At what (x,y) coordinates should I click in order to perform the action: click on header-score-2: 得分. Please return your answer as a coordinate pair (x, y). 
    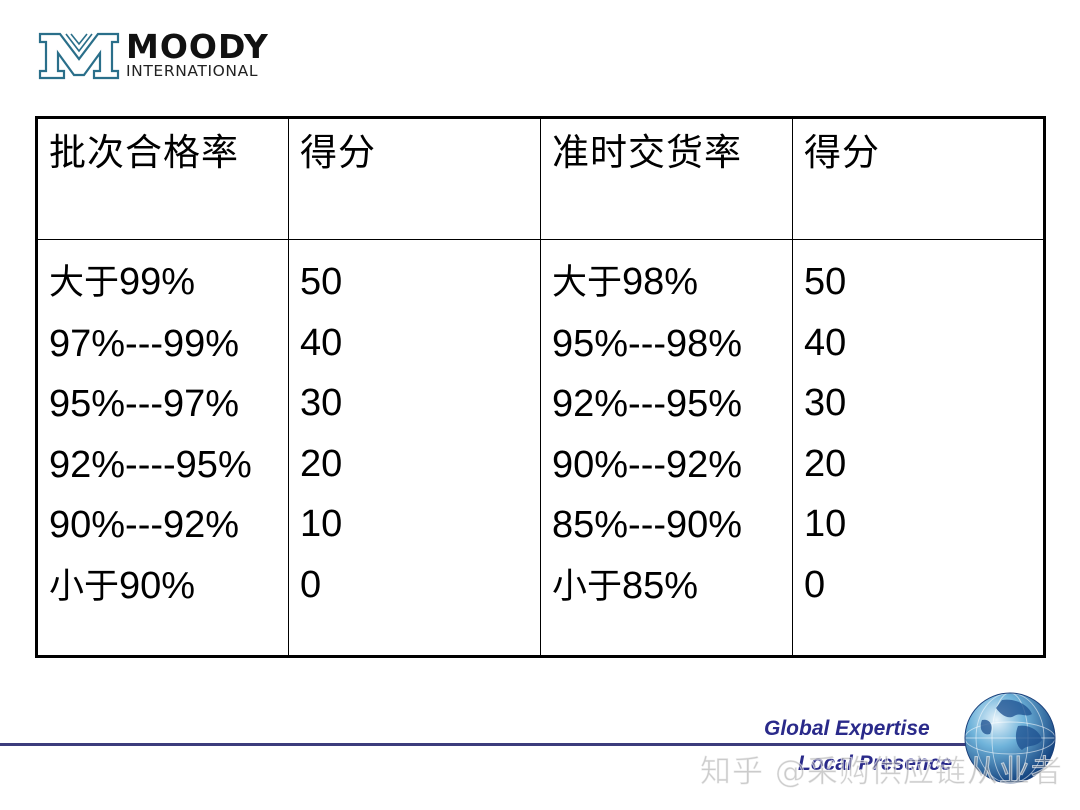
    Looking at the image, I should click on (918, 178).